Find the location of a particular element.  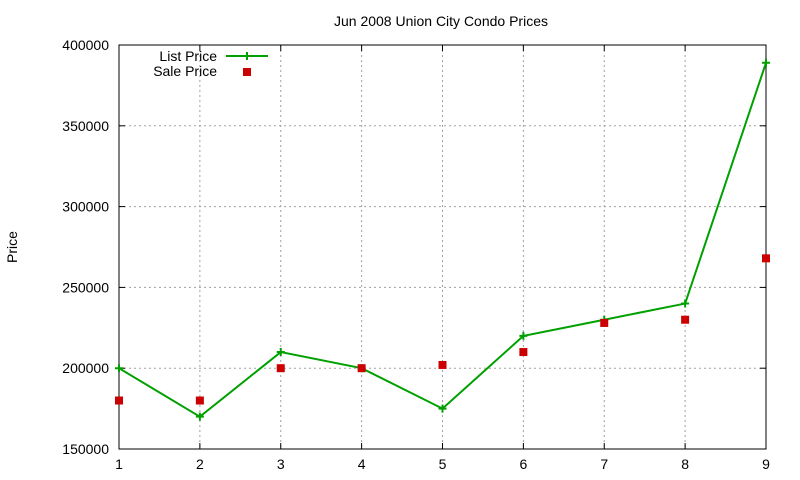

legend-marker-list-price is located at coordinates (247, 56).